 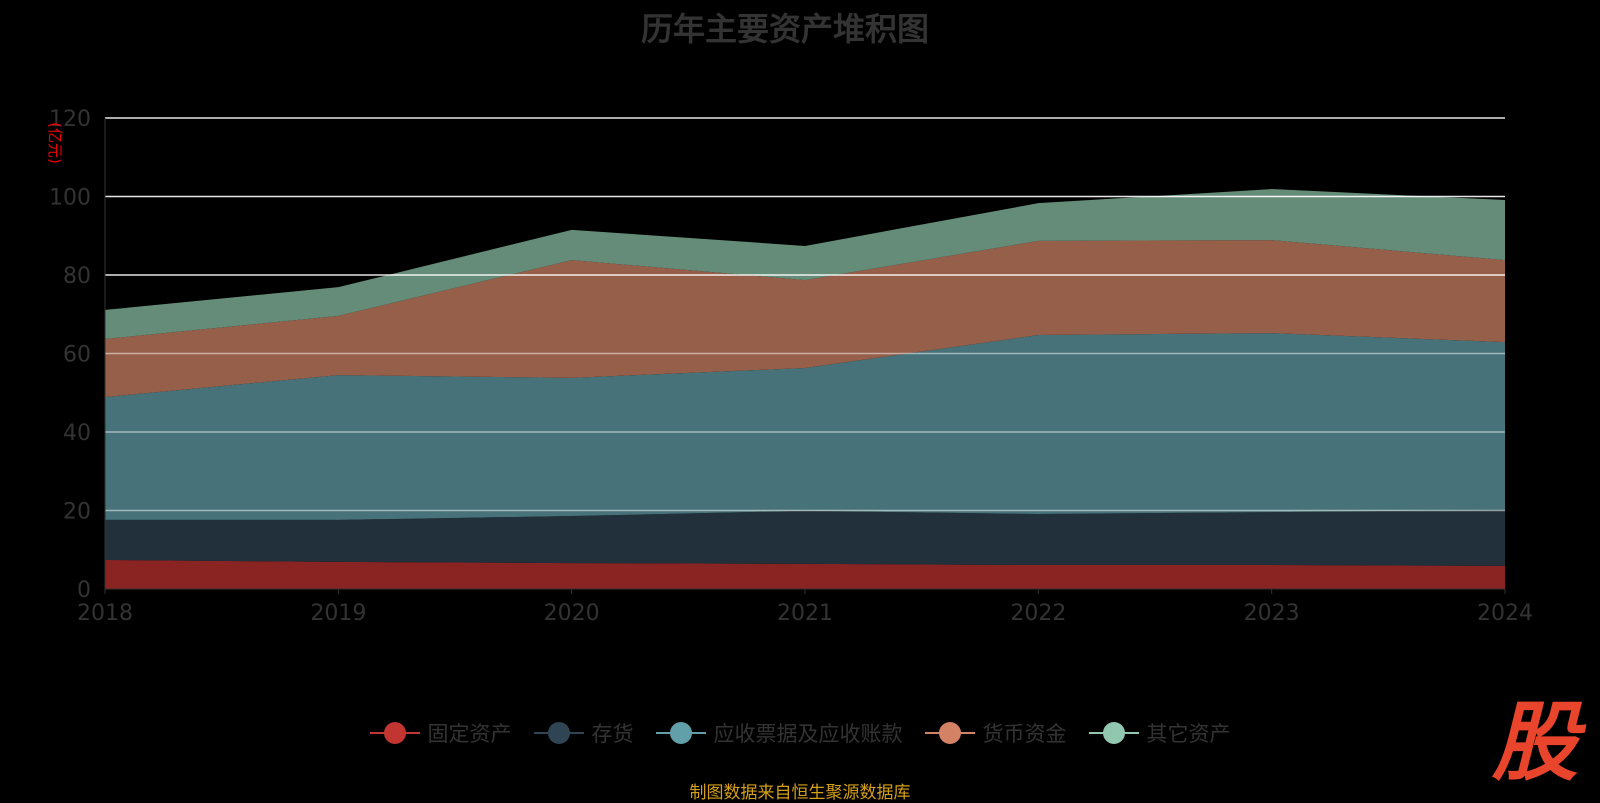 What do you see at coordinates (77, 276) in the screenshot?
I see `y-tick-label: 80` at bounding box center [77, 276].